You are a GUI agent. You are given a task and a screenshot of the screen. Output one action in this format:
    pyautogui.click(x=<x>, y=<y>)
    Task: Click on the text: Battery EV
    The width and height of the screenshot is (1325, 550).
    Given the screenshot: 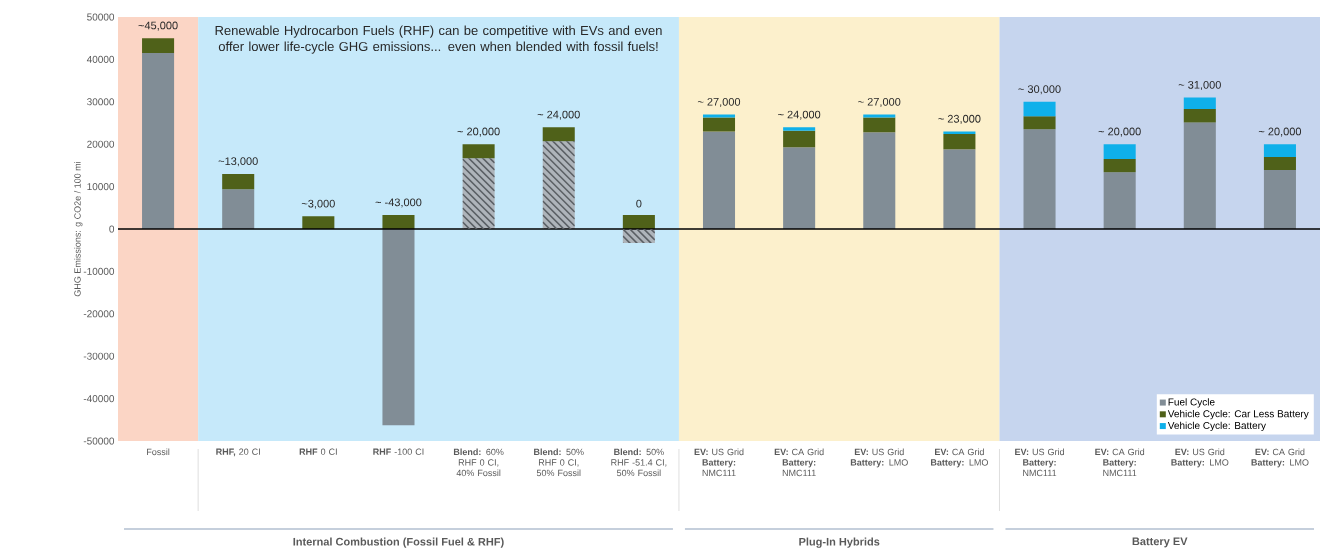 What is the action you would take?
    pyautogui.click(x=1160, y=542)
    